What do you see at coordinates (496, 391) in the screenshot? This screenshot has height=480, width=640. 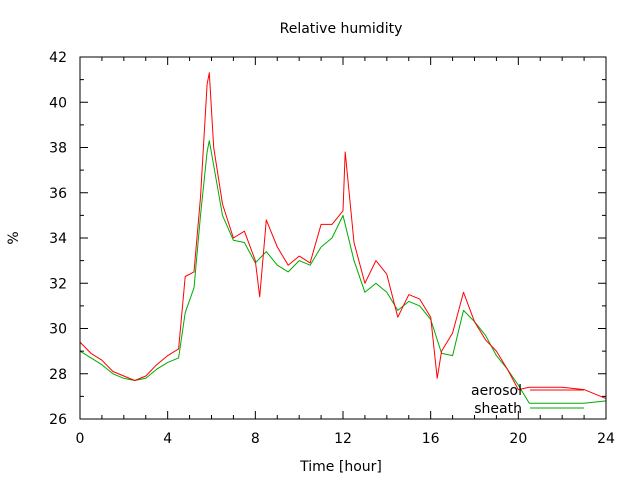 I see `legend-label-aerosol: aerosol` at bounding box center [496, 391].